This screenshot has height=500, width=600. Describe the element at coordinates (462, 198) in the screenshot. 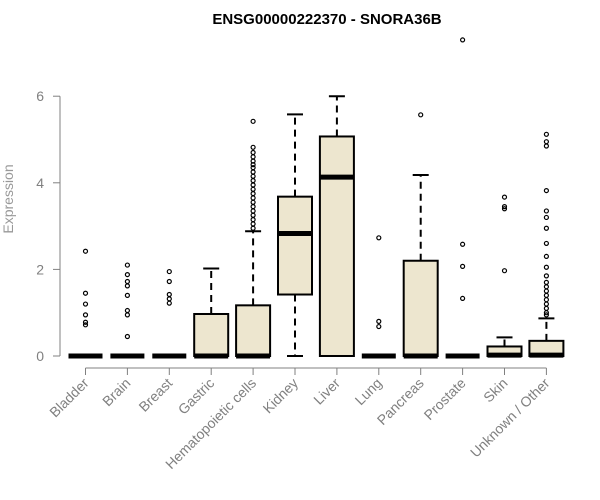

I see `box-prostate` at that location.